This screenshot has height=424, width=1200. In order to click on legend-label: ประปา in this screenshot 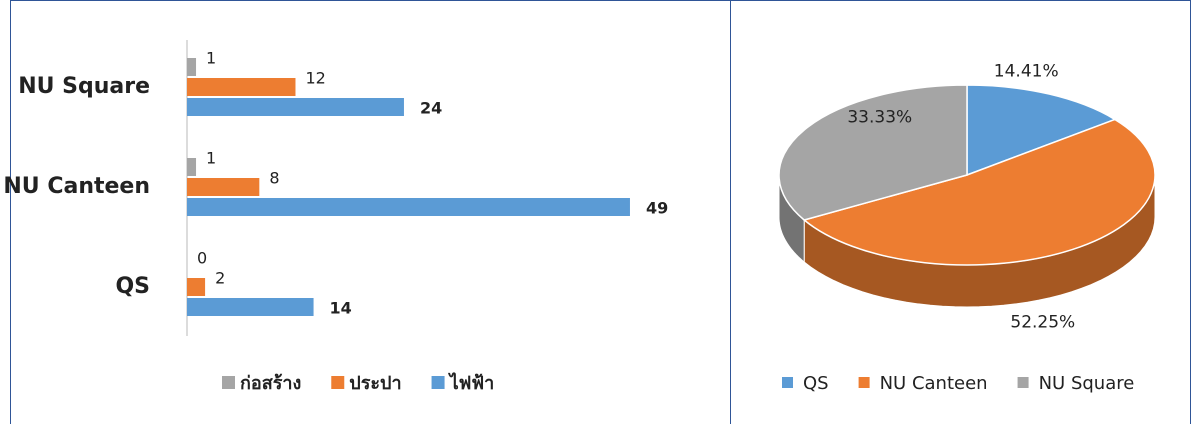, I will do `click(375, 383)`.